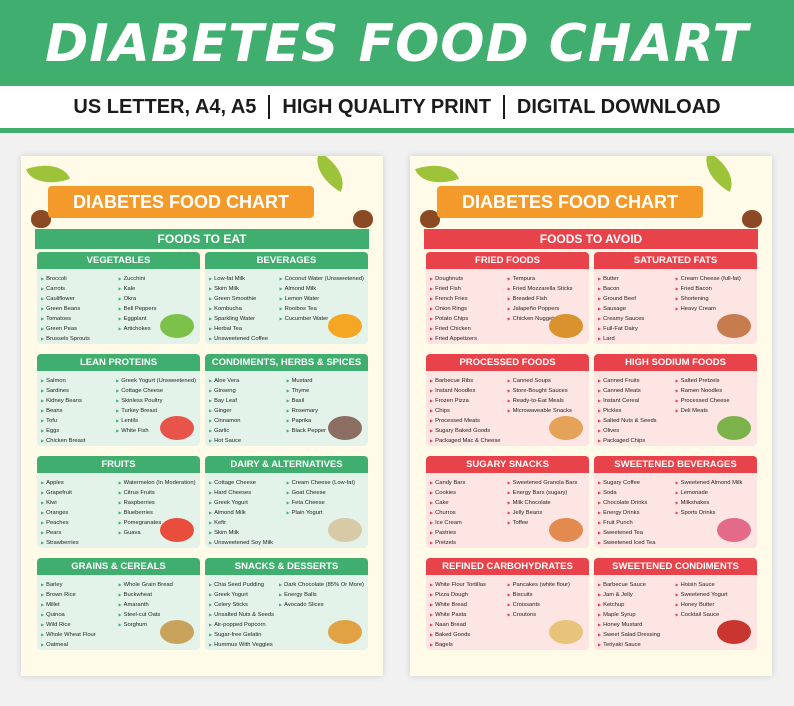 This screenshot has height=706, width=794. I want to click on food-item: Pancakes (white flour), so click(547, 585).